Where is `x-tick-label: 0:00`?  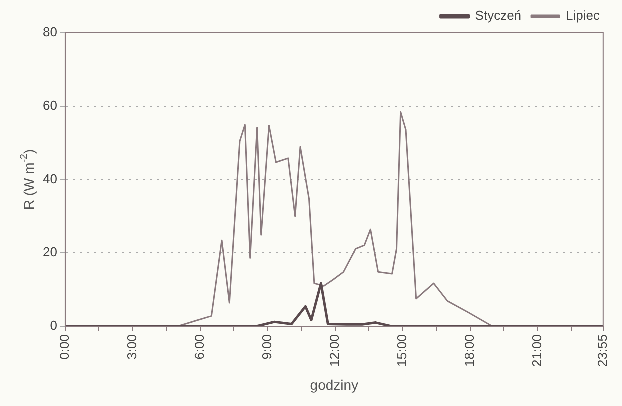 x-tick-label: 0:00 is located at coordinates (64, 347).